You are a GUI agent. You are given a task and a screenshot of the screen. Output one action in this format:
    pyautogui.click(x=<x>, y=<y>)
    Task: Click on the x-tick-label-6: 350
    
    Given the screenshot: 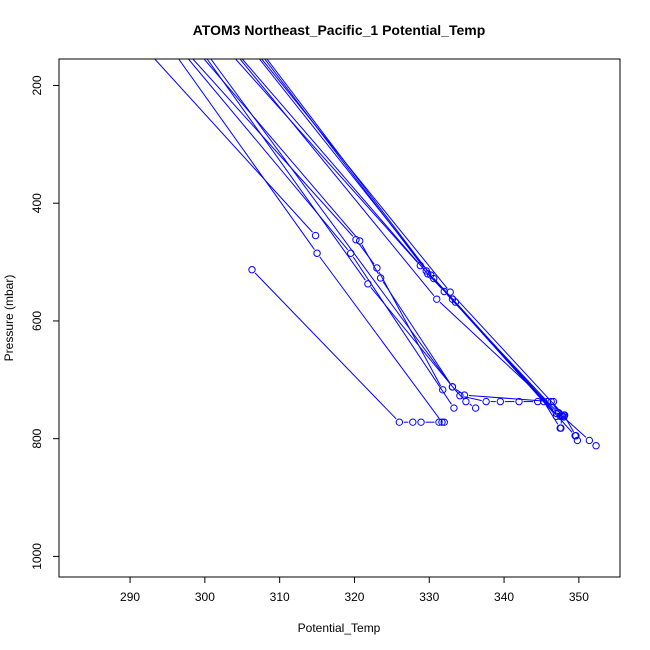 What is the action you would take?
    pyautogui.click(x=579, y=597)
    